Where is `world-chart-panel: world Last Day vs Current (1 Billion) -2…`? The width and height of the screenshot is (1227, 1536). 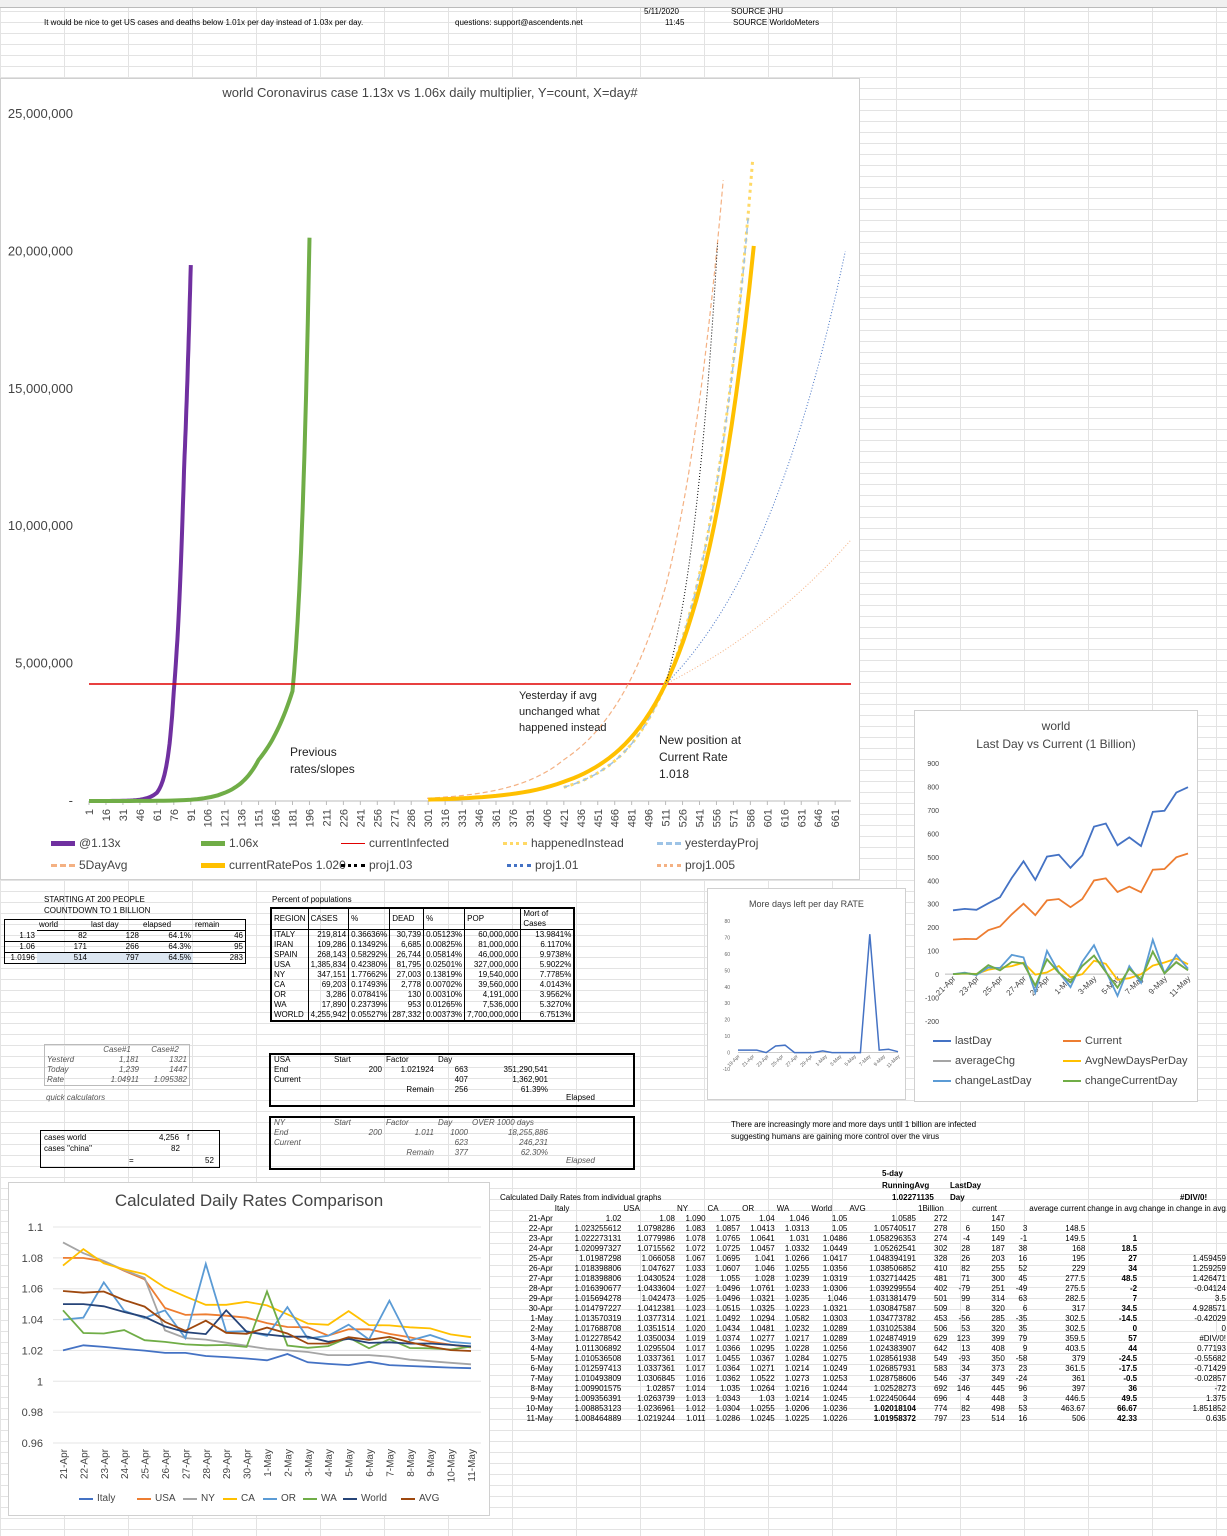 world-chart-panel: world Last Day vs Current (1 Billion) -2… is located at coordinates (1056, 906).